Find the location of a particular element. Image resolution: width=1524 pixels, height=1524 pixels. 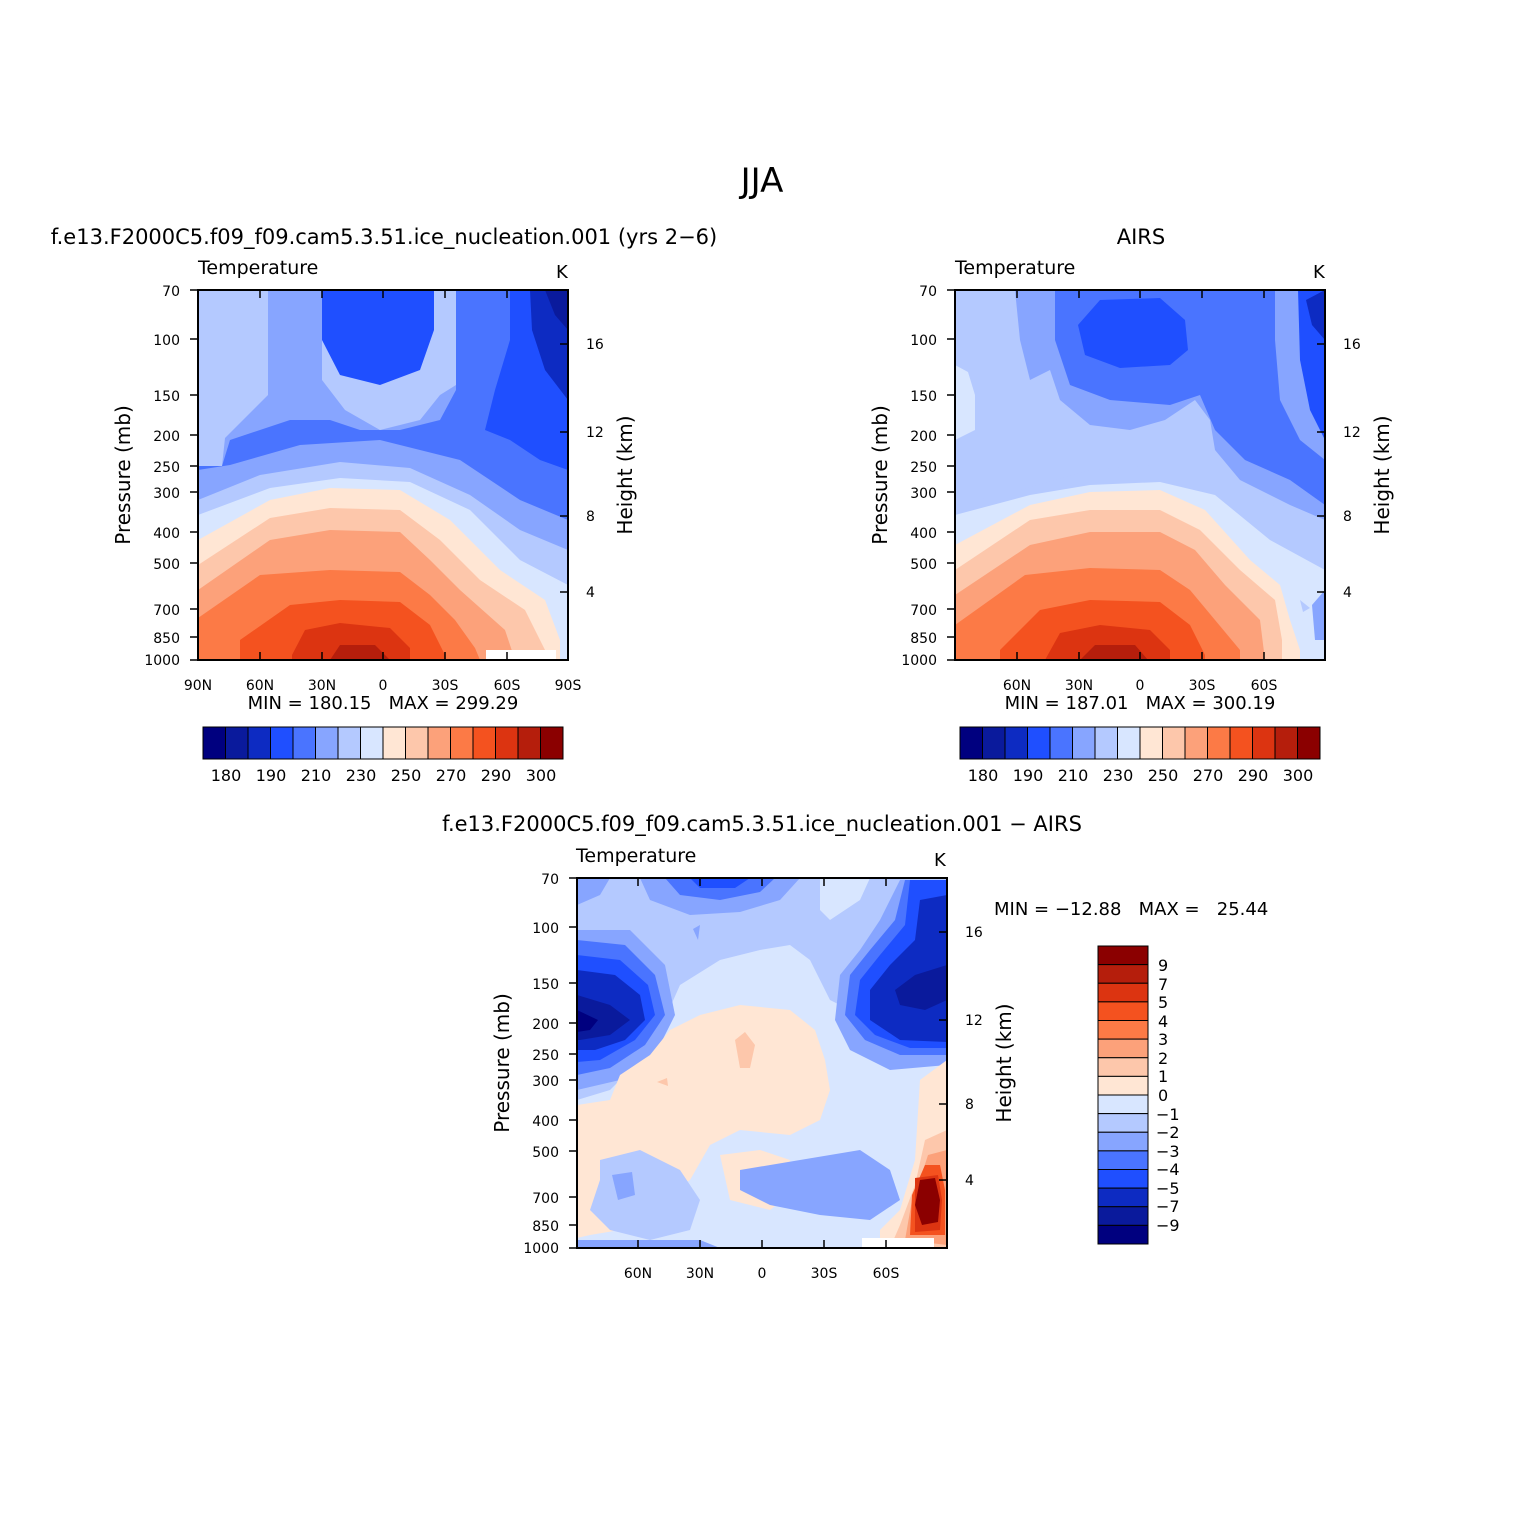

colorbar-label: −1 is located at coordinates (1168, 1114).